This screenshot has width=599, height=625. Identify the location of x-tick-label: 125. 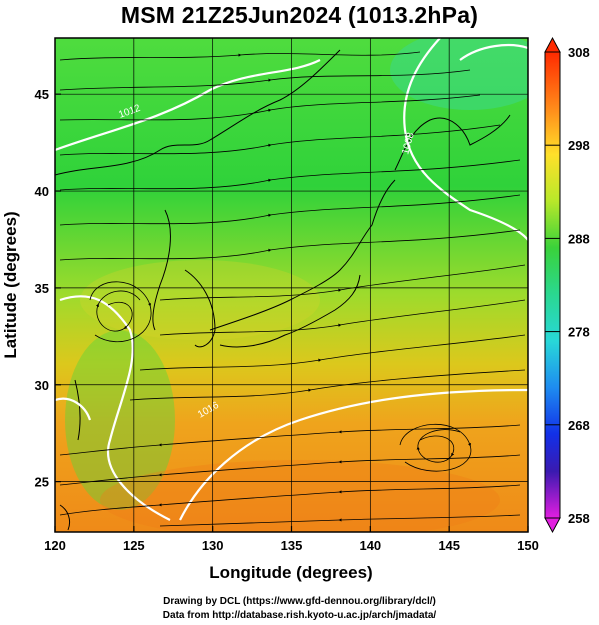
(134, 545).